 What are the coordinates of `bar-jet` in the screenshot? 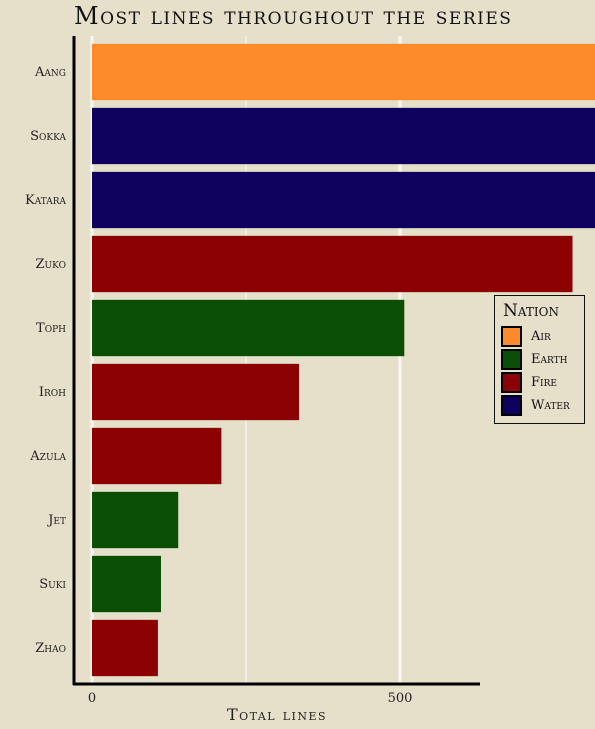 It's located at (135, 520).